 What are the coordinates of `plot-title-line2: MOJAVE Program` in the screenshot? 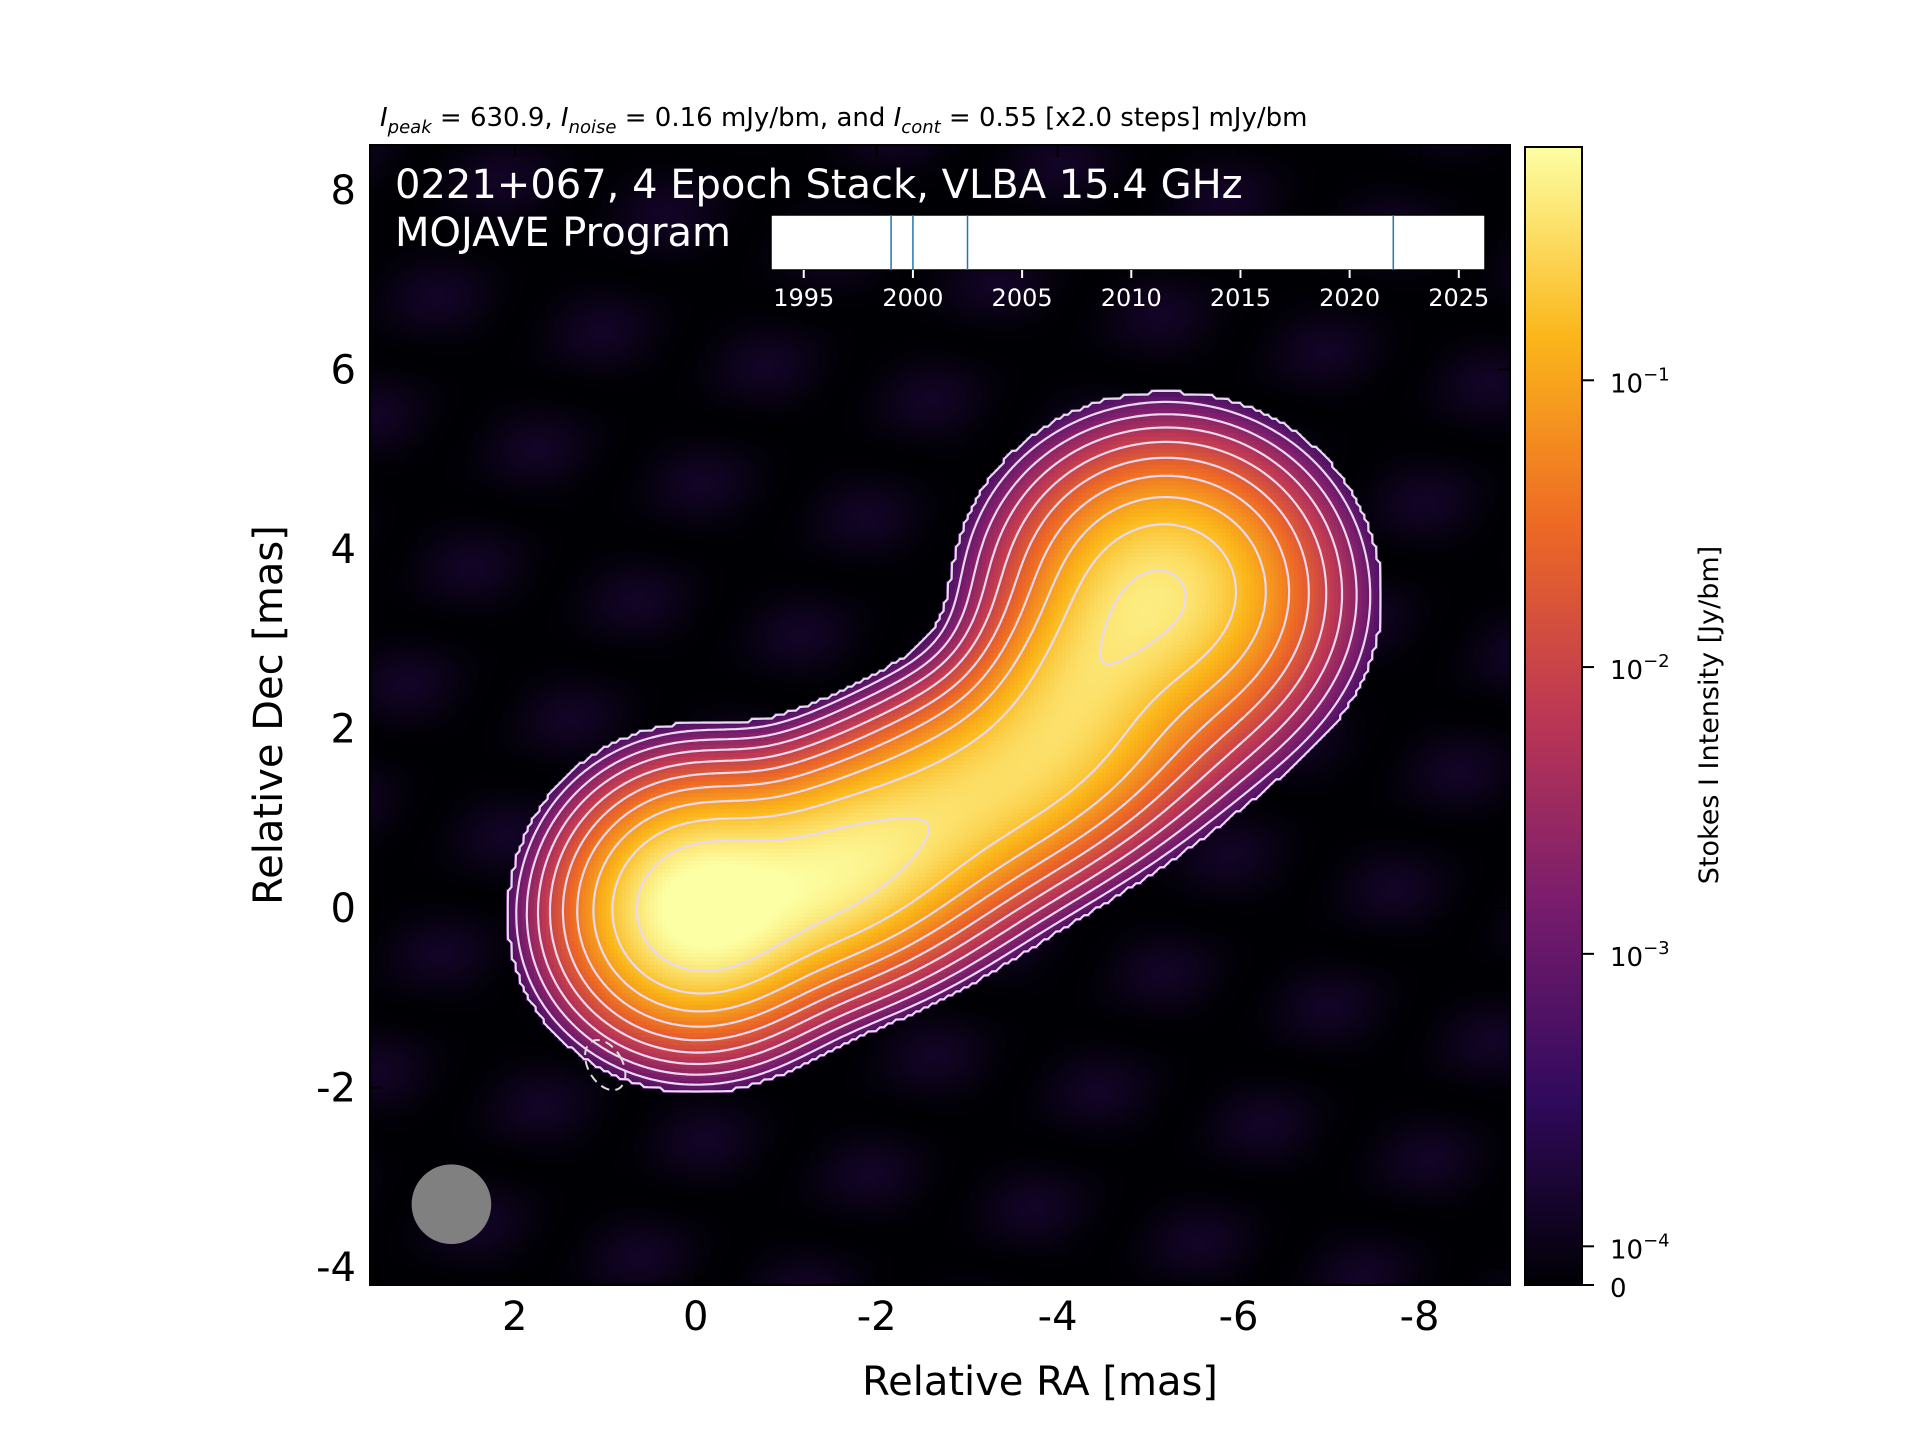 It's located at (563, 233).